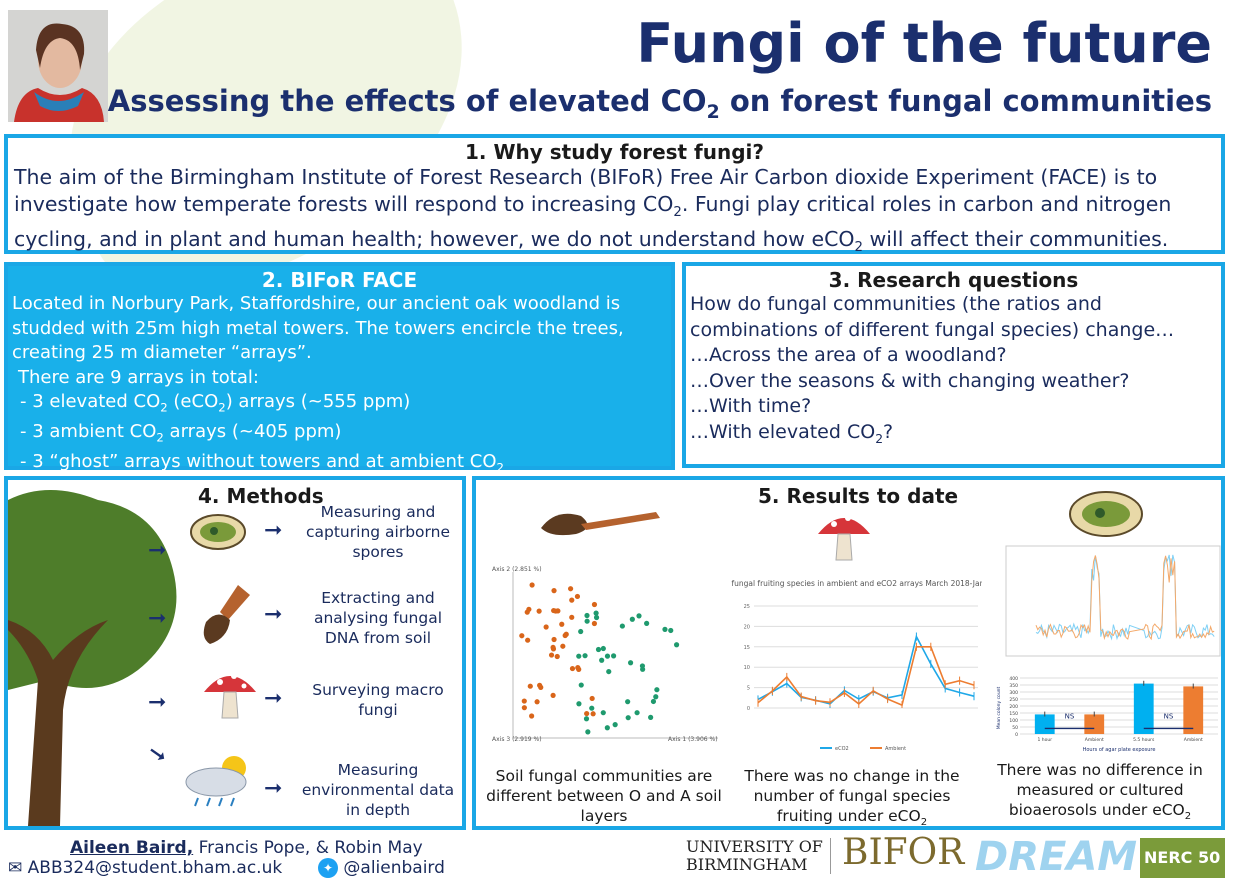 Image resolution: width=1237 pixels, height=881 pixels. What do you see at coordinates (858, 496) in the screenshot?
I see `section-heading: 5. Results to date` at bounding box center [858, 496].